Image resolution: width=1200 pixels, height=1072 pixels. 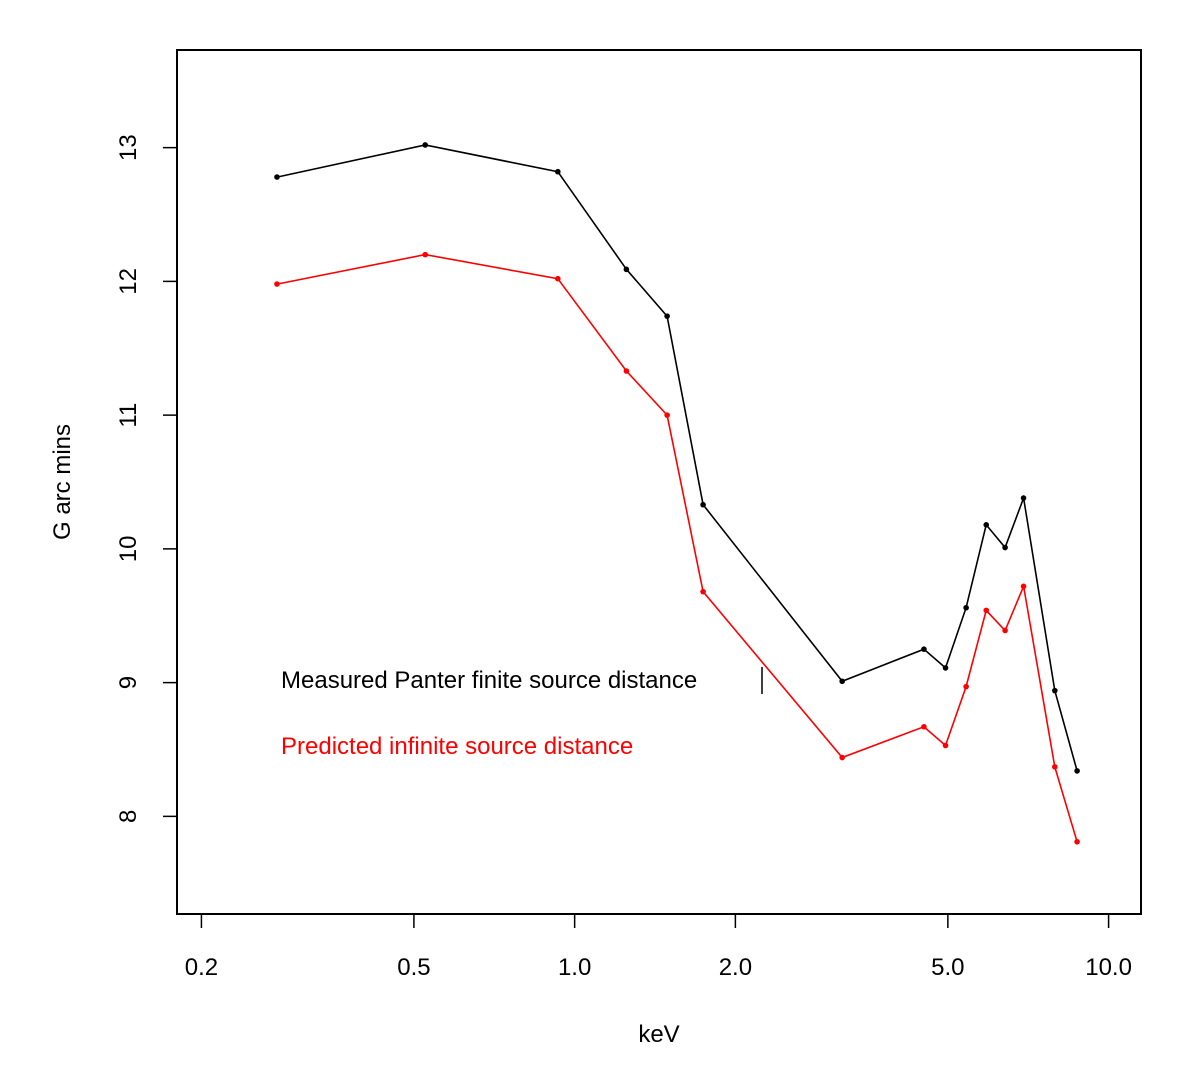 I want to click on x-axis-label: keV, so click(x=658, y=1034).